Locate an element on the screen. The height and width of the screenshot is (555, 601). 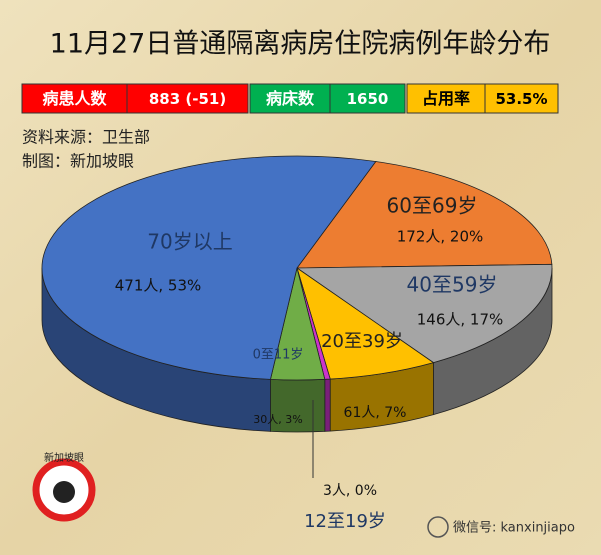
source: 资料来源：卫生部 is located at coordinates (86, 137).